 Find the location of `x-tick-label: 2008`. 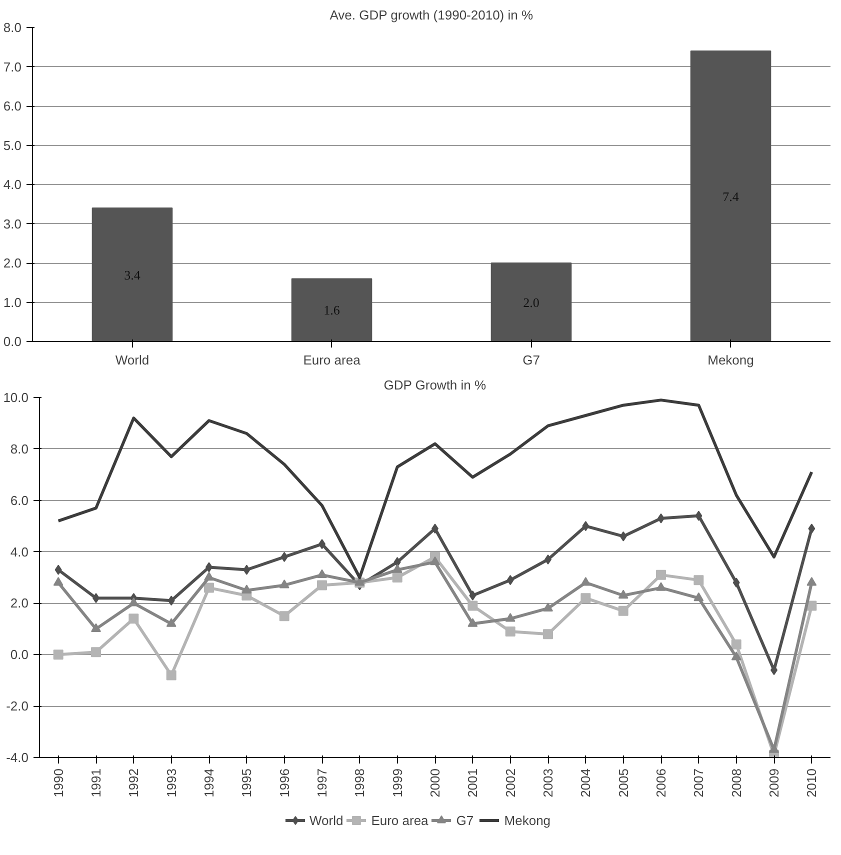

x-tick-label: 2008 is located at coordinates (736, 783).